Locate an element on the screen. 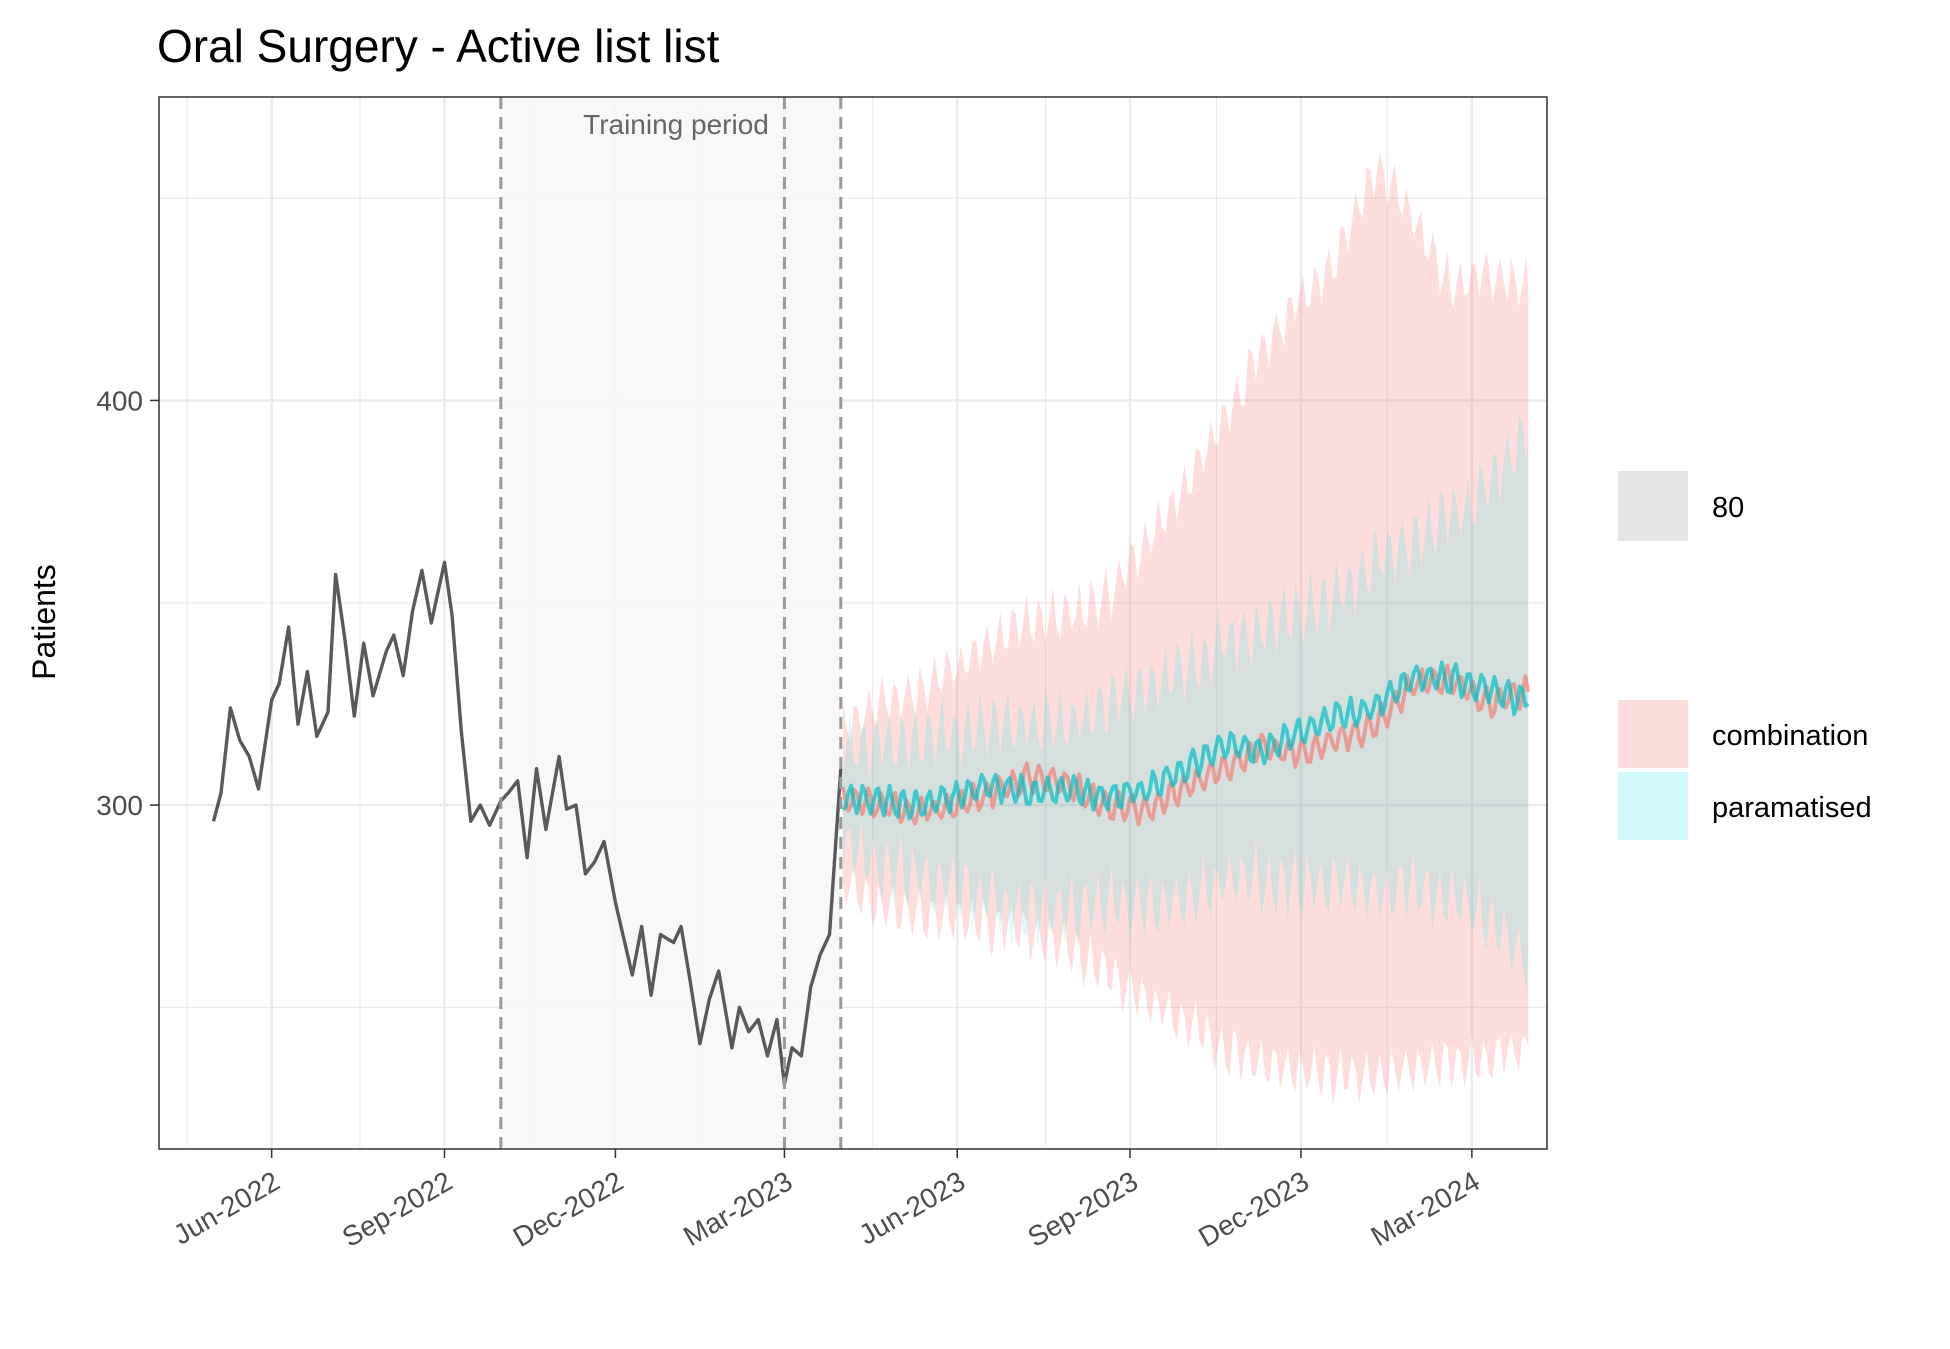 Image resolution: width=1950 pixels, height=1349 pixels. x-tick-label: Jun-2023 is located at coordinates (912, 1207).